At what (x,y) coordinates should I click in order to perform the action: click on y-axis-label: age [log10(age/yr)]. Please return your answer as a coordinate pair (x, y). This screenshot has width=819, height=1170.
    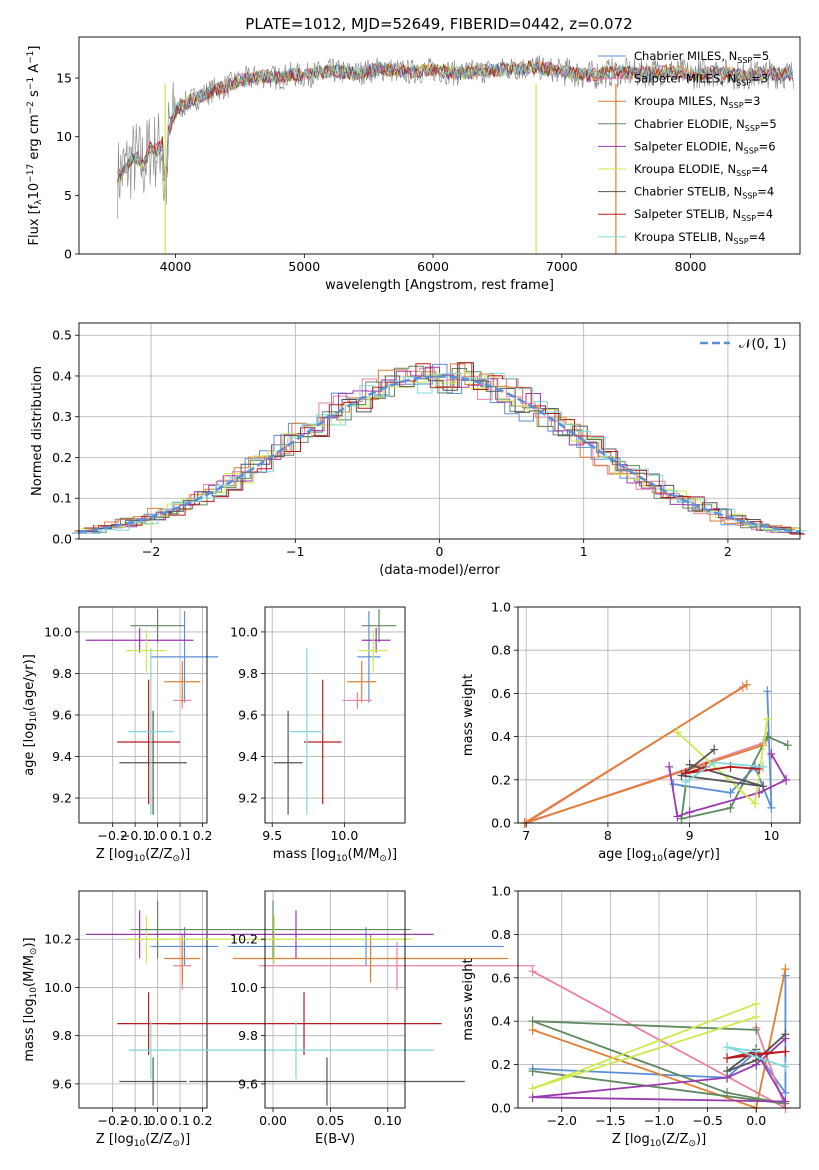
    Looking at the image, I should click on (30, 715).